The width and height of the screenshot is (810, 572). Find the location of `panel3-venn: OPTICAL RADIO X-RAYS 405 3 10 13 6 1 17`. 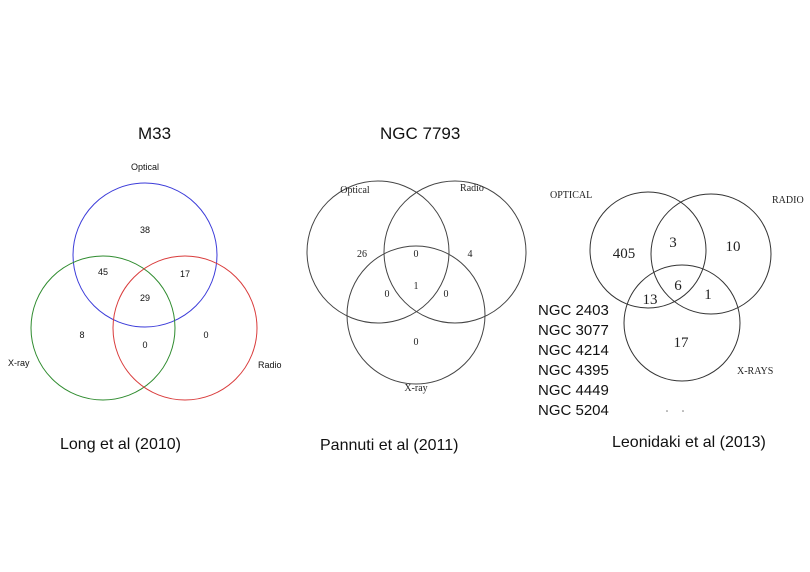

panel3-venn: OPTICAL RADIO X-RAYS 405 3 10 13 6 1 17 is located at coordinates (677, 301).